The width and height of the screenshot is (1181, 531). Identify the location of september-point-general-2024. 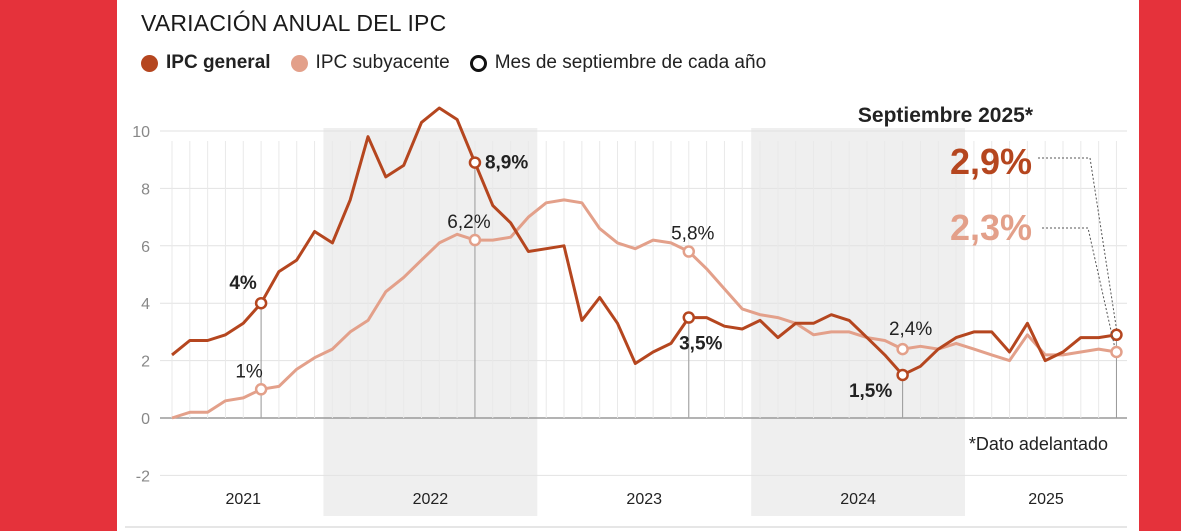
(902, 375).